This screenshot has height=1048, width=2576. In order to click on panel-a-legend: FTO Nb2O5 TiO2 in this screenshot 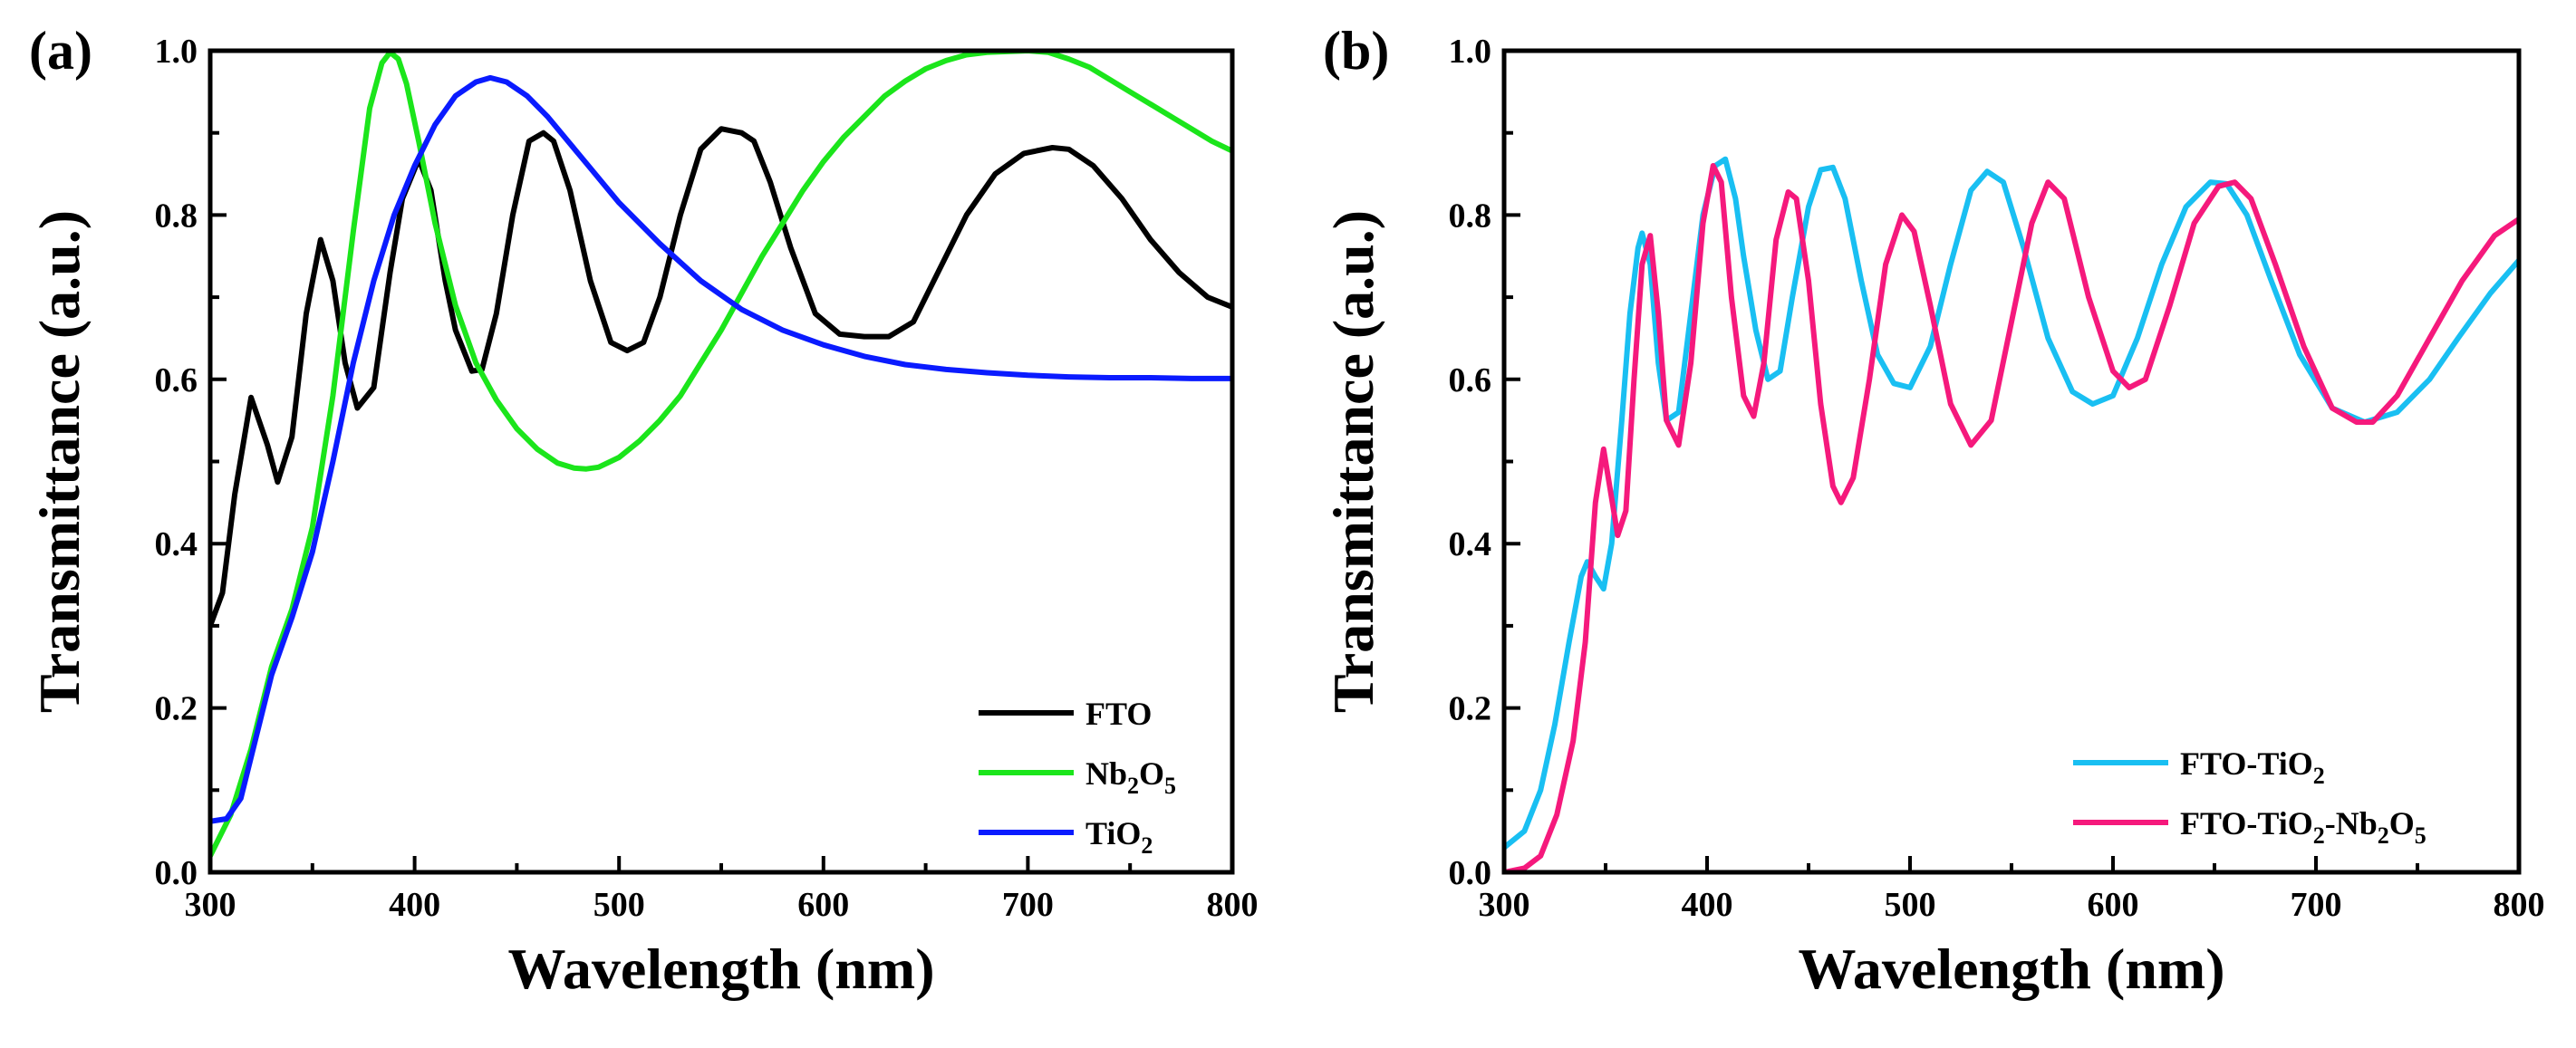, I will do `click(1077, 777)`.